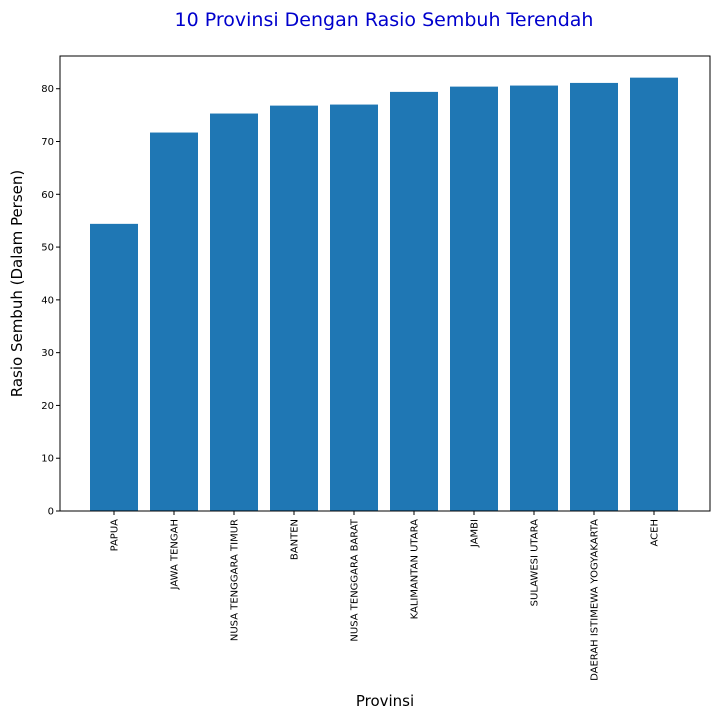 The height and width of the screenshot is (720, 720). Describe the element at coordinates (47, 406) in the screenshot. I see `y-tick-label: 20` at that location.